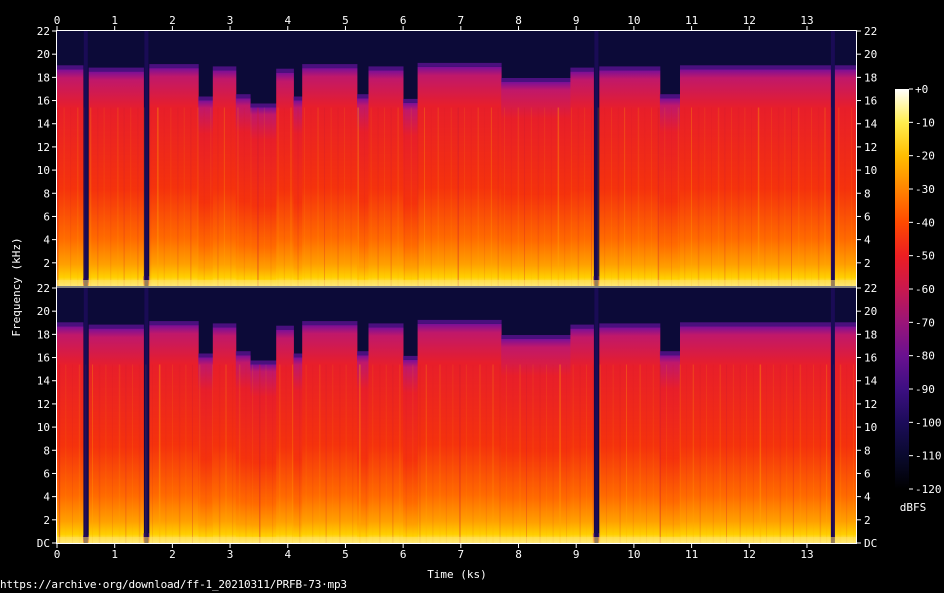  What do you see at coordinates (691, 554) in the screenshot?
I see `x-tick-label: 11` at bounding box center [691, 554].